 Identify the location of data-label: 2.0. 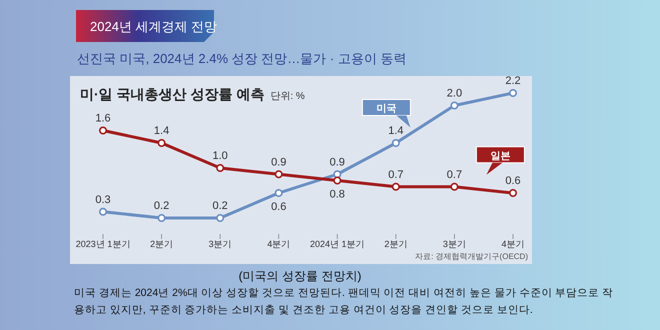
(454, 94).